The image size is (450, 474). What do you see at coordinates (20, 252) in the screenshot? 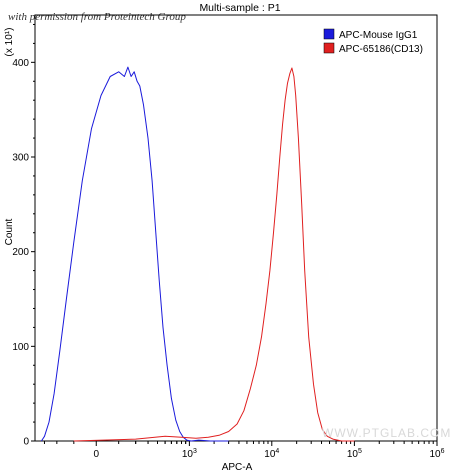
I see `y-tick-label: 200` at bounding box center [20, 252].